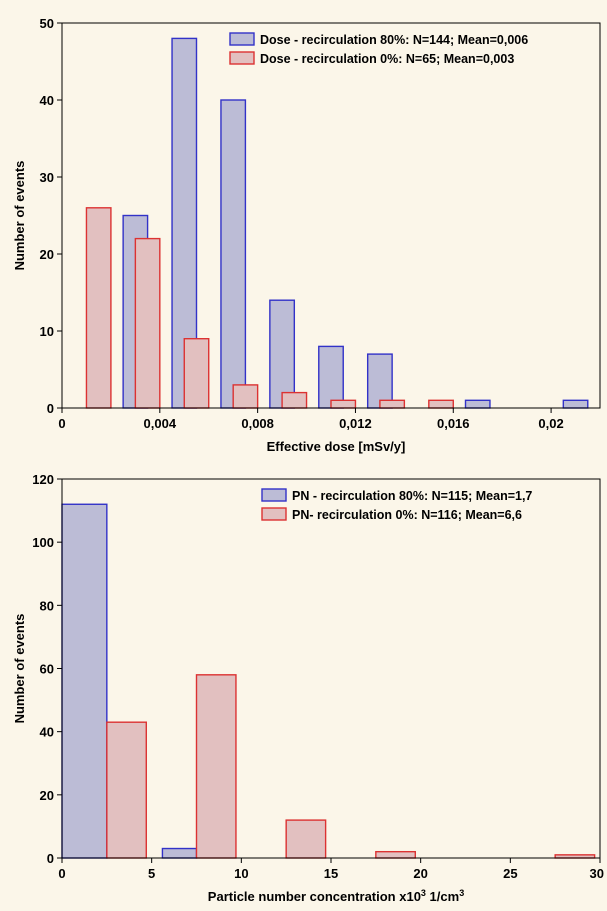 The height and width of the screenshot is (911, 607). I want to click on x-tick-label: 0,012, so click(355, 423).